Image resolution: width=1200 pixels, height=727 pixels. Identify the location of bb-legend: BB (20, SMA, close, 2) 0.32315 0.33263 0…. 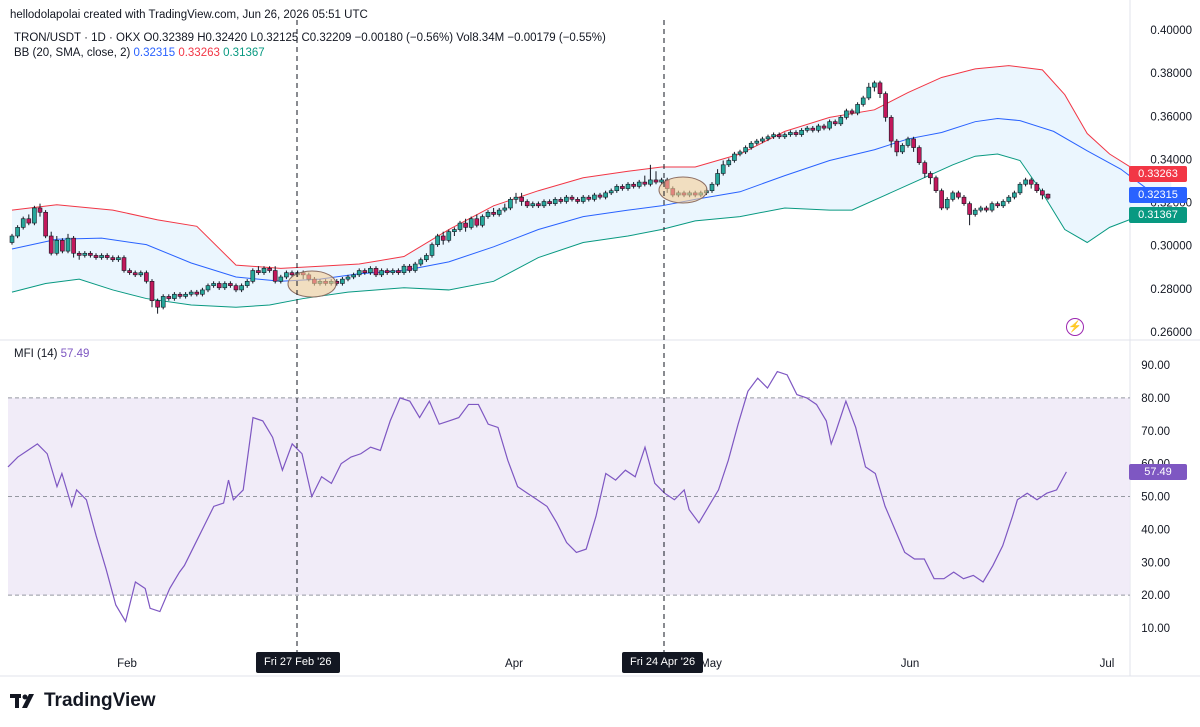
(139, 53).